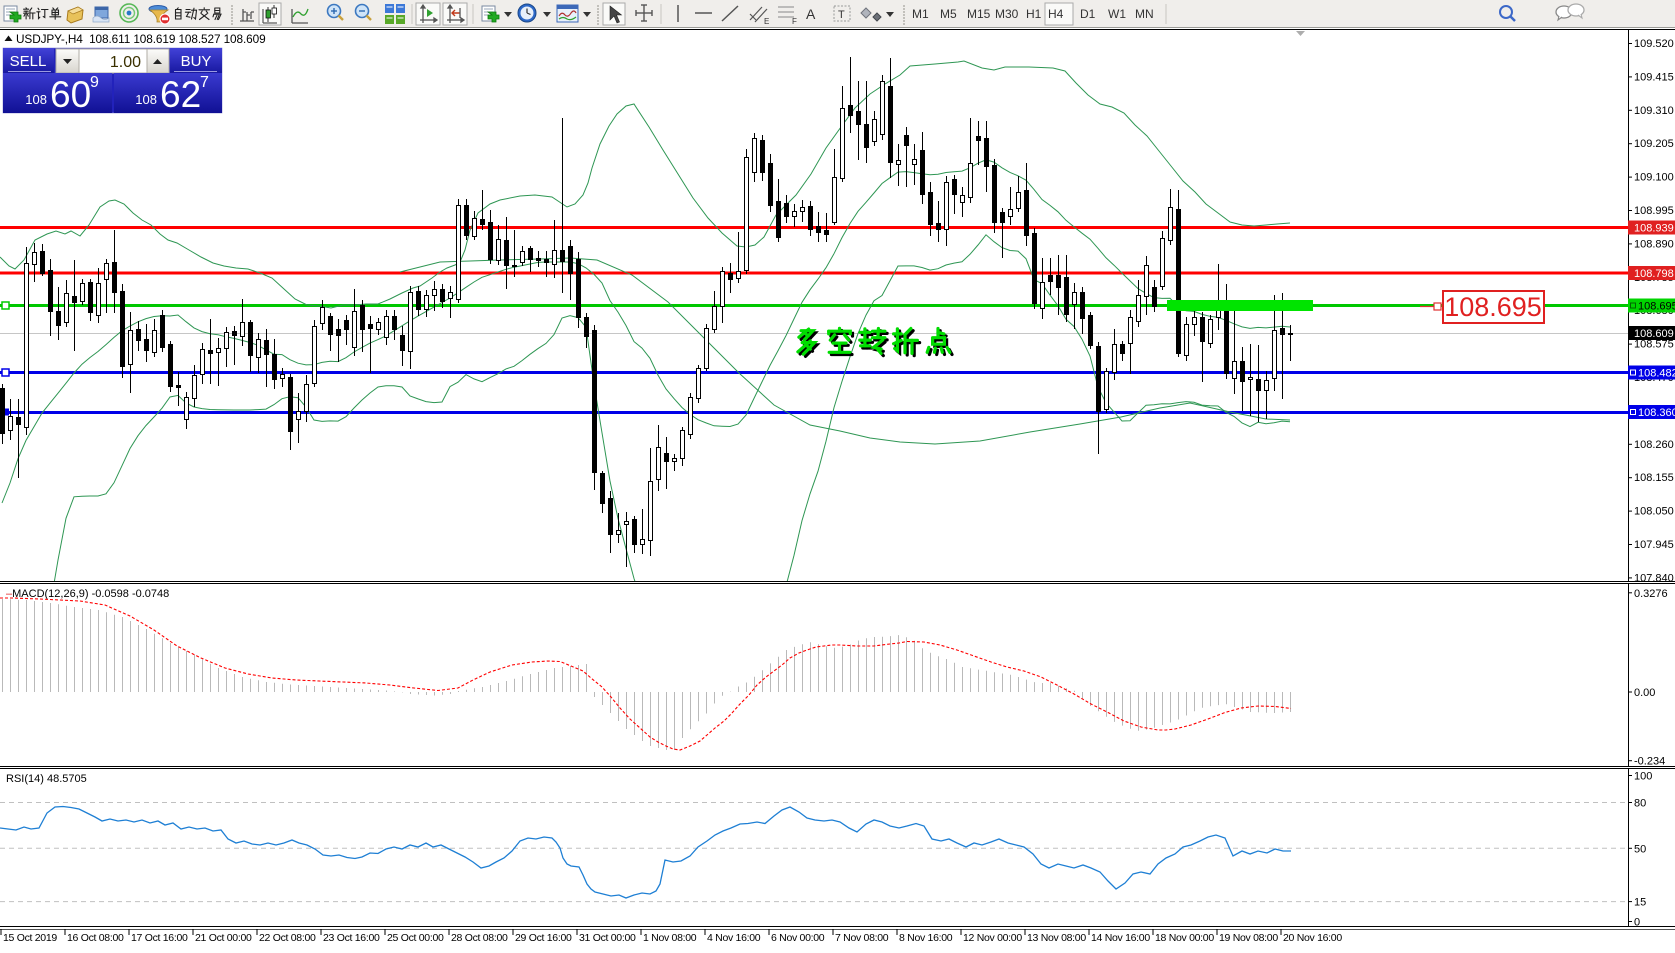 The width and height of the screenshot is (1675, 953). What do you see at coordinates (1640, 849) in the screenshot?
I see `svg-text: 50` at bounding box center [1640, 849].